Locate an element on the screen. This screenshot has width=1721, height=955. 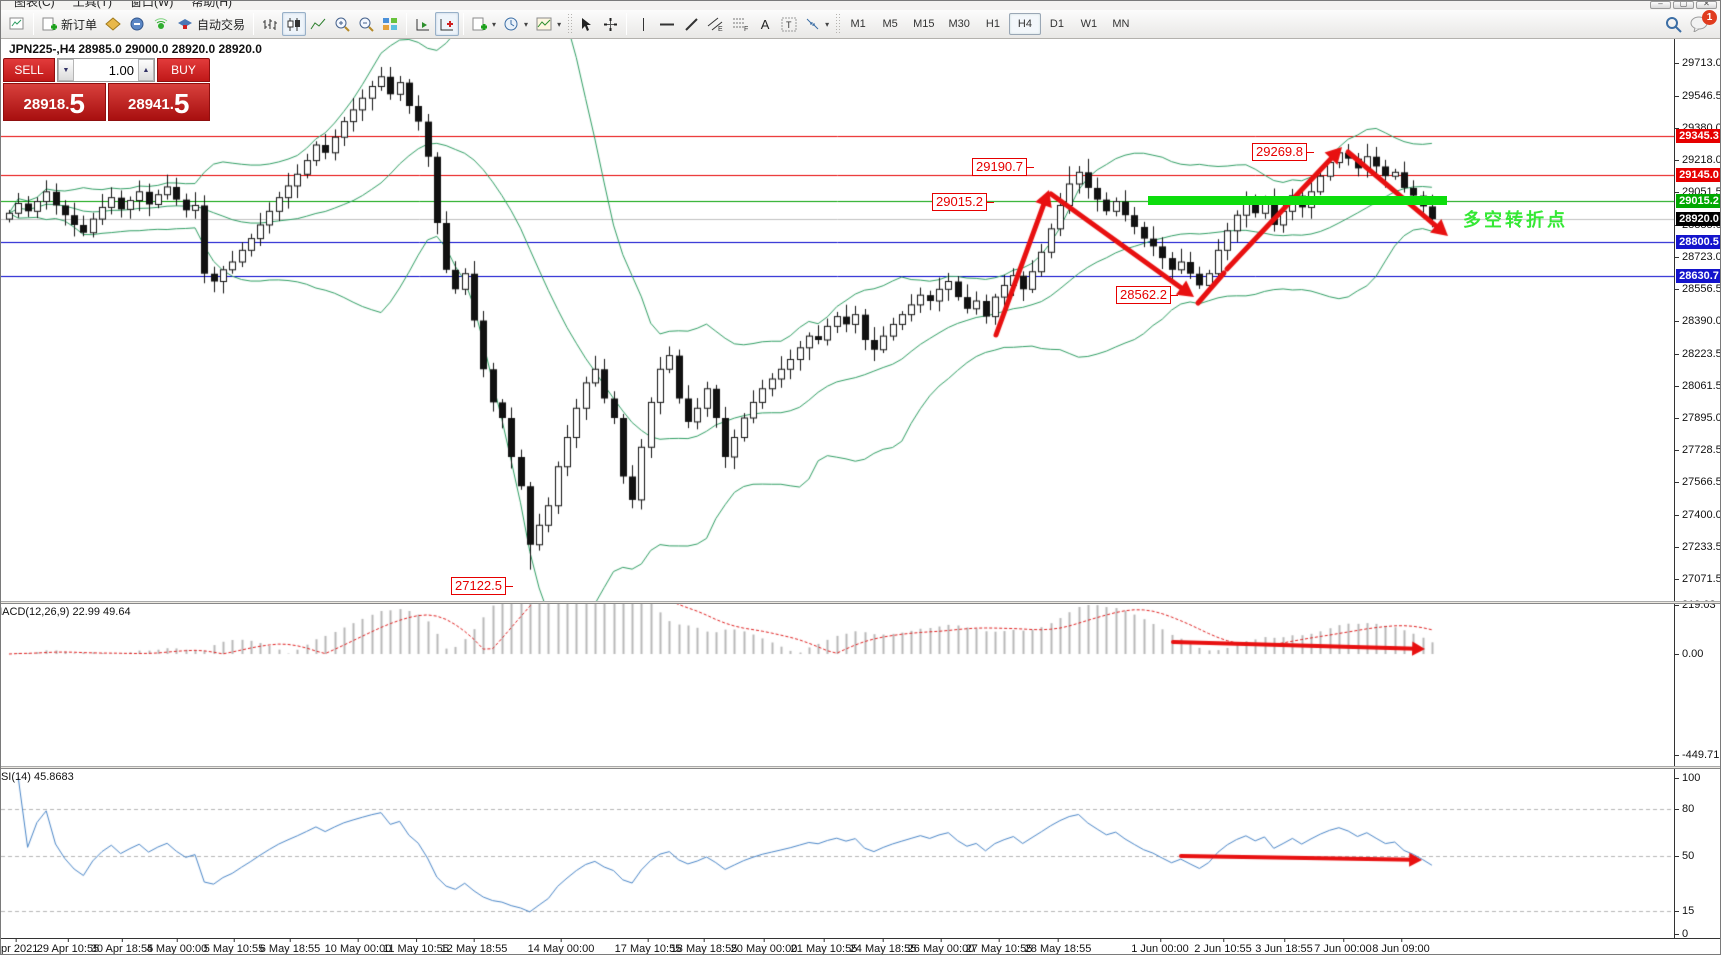
periods-button: ▾ is located at coordinates (516, 24).